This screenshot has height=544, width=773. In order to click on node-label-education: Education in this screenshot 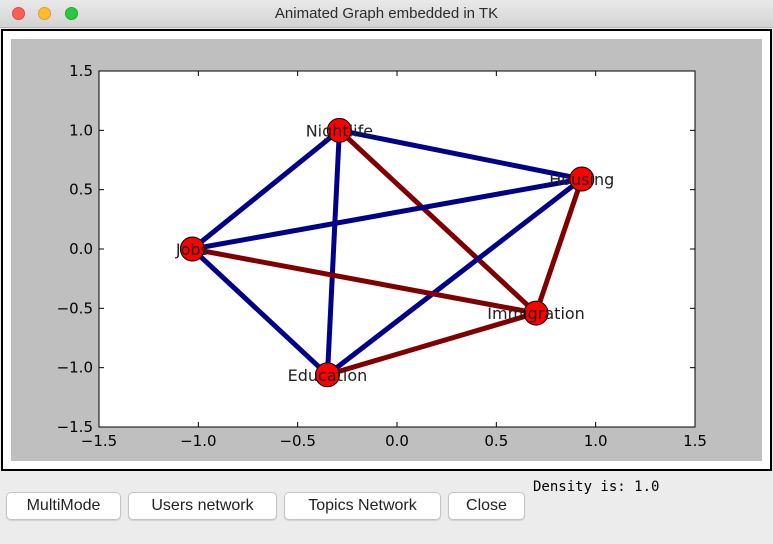, I will do `click(328, 375)`.